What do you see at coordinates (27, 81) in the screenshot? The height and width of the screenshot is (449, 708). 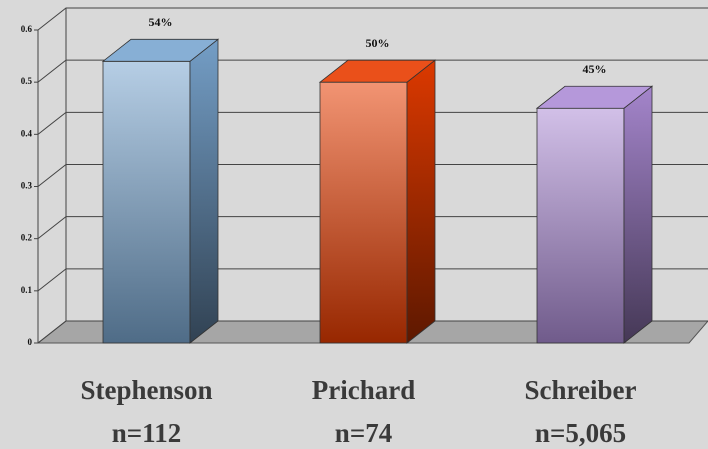 I see `y-tick-label: 0.5` at bounding box center [27, 81].